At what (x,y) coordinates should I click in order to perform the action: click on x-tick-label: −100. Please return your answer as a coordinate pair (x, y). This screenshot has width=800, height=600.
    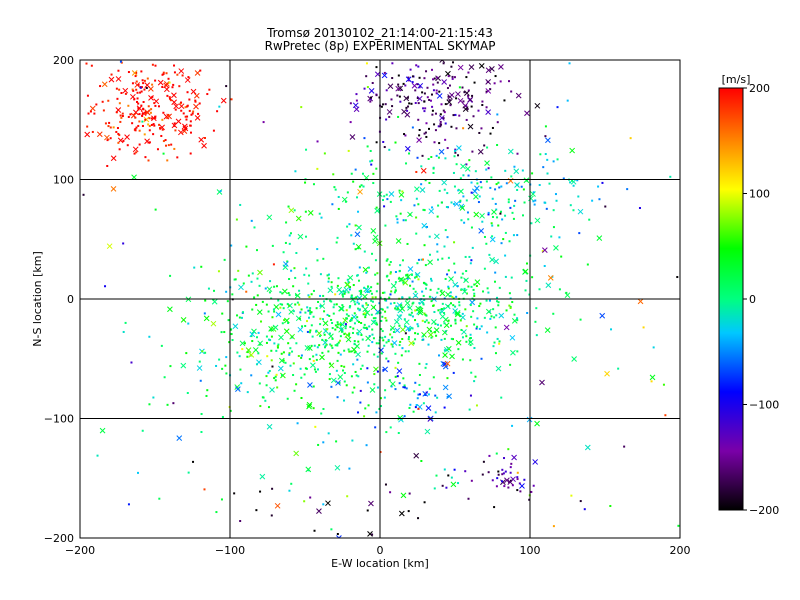
    Looking at the image, I should click on (230, 550).